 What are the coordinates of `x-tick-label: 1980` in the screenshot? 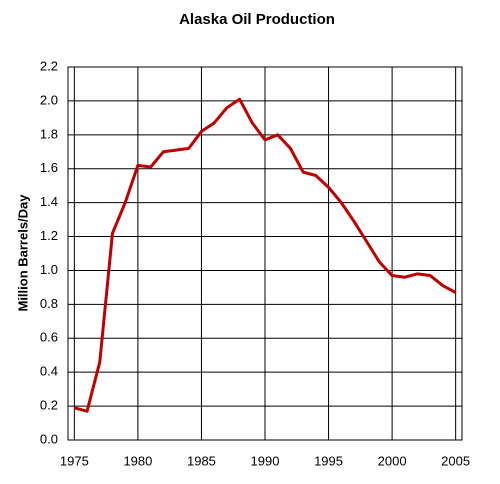 It's located at (137, 460).